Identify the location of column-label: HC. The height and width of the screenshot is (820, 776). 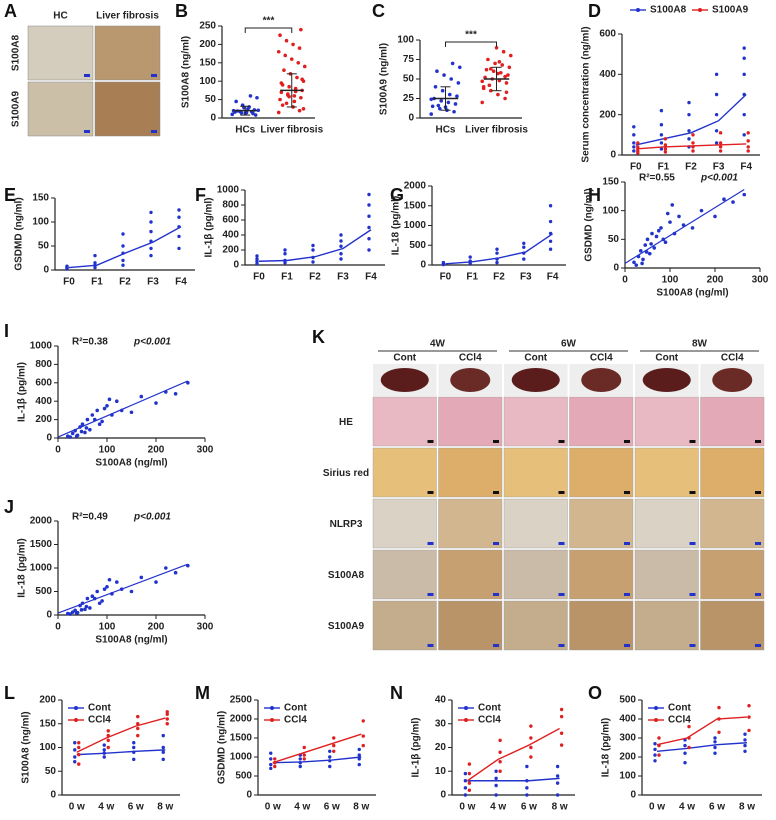
(60, 16).